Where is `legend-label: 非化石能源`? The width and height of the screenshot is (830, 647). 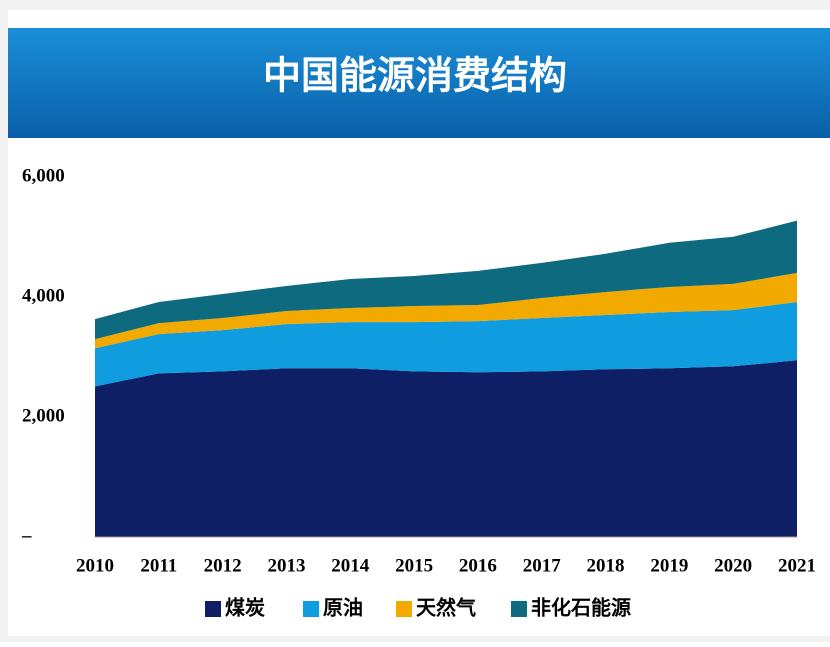 legend-label: 非化石能源 is located at coordinates (581, 608).